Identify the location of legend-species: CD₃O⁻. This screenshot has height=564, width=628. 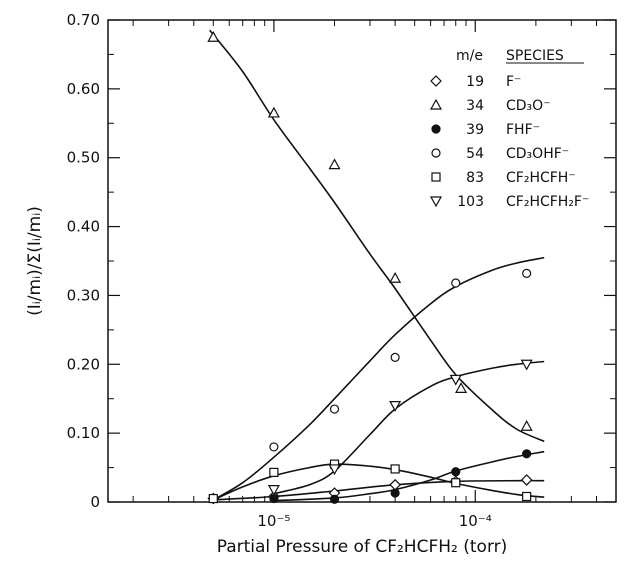
(528, 106).